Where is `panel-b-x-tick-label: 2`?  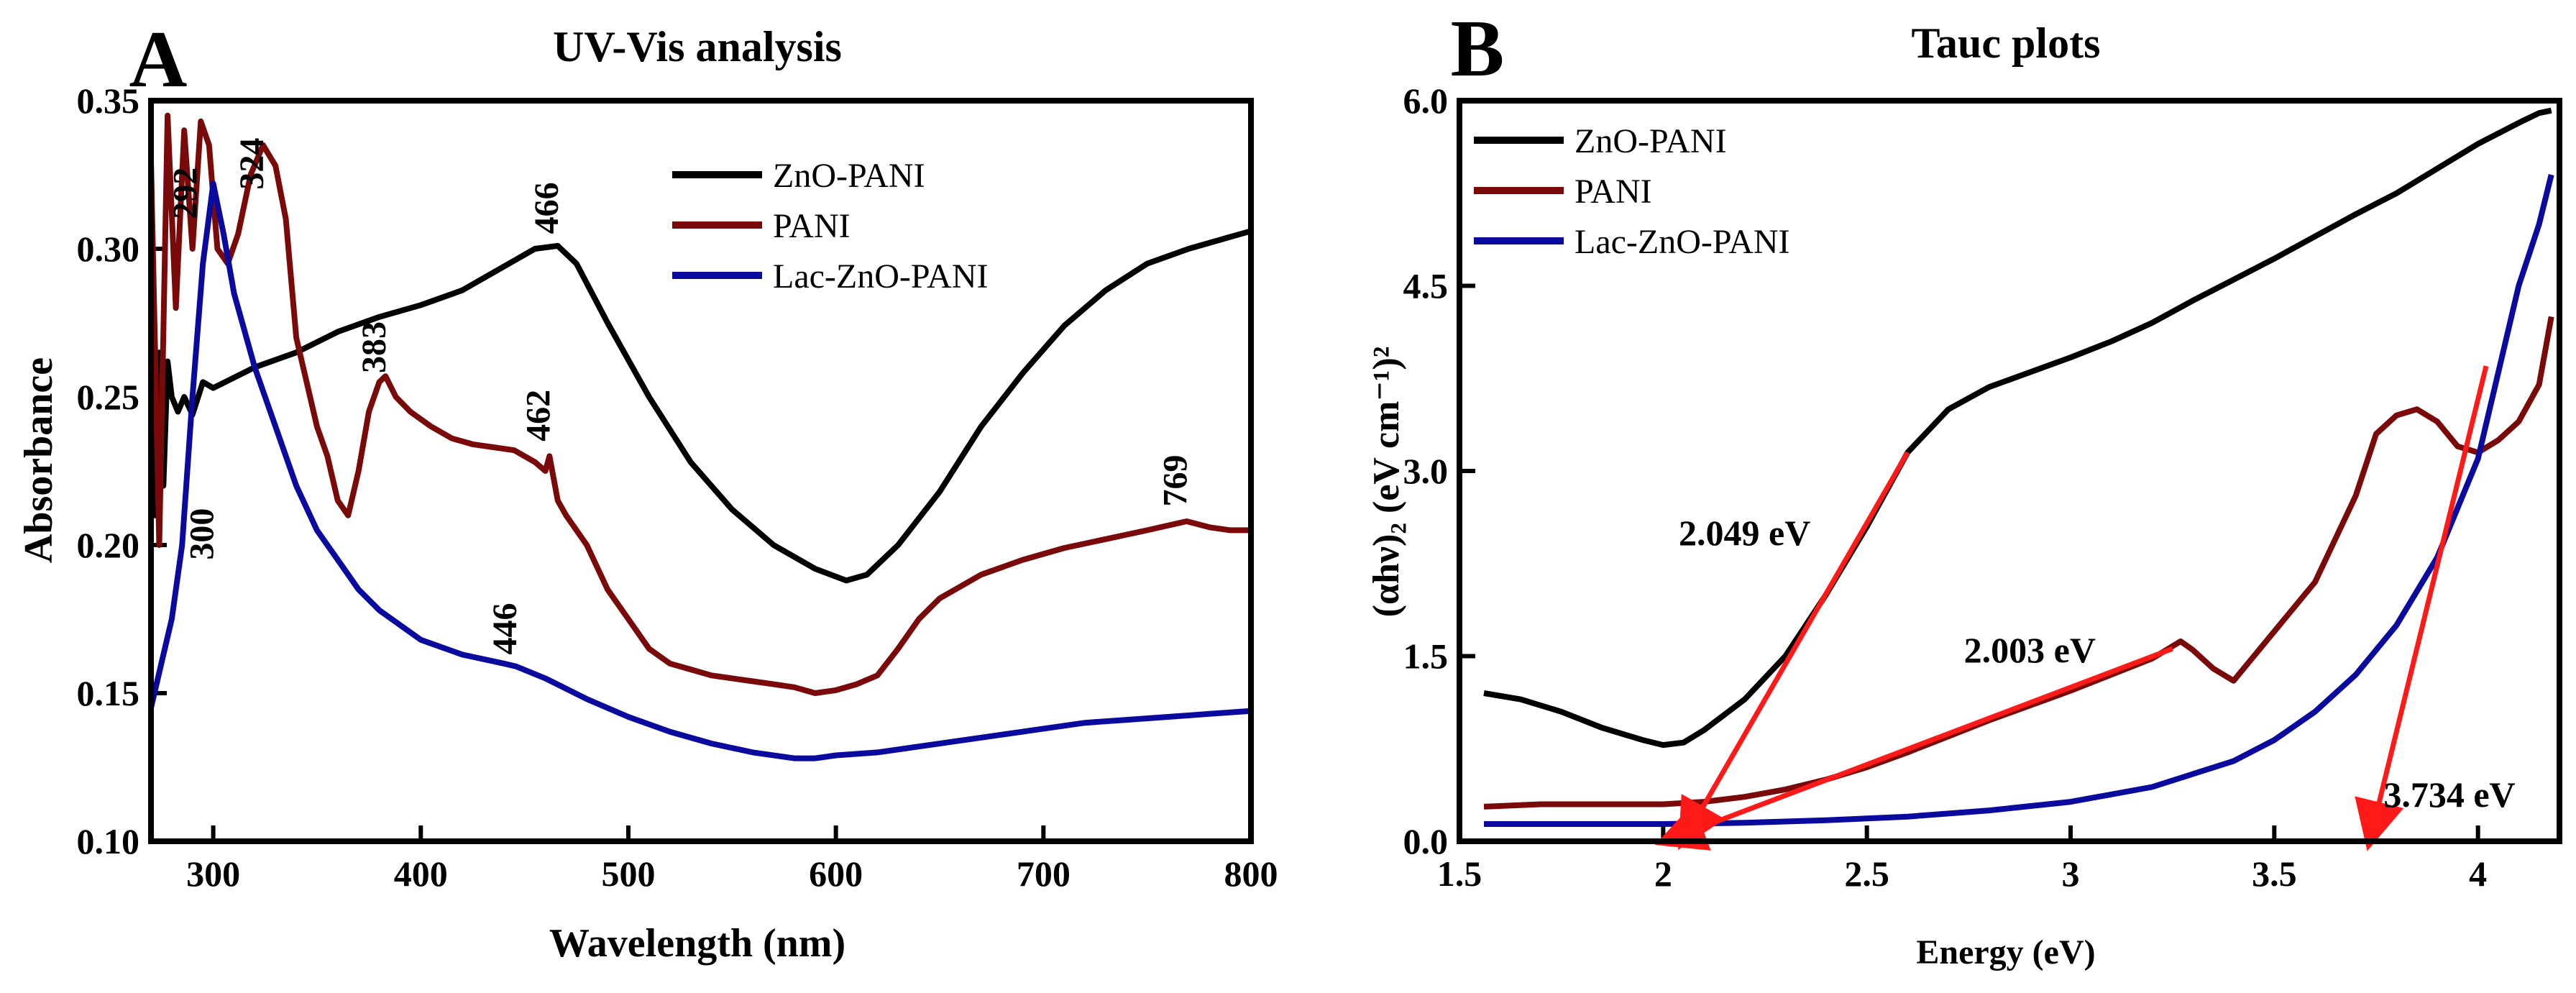 panel-b-x-tick-label: 2 is located at coordinates (1663, 874).